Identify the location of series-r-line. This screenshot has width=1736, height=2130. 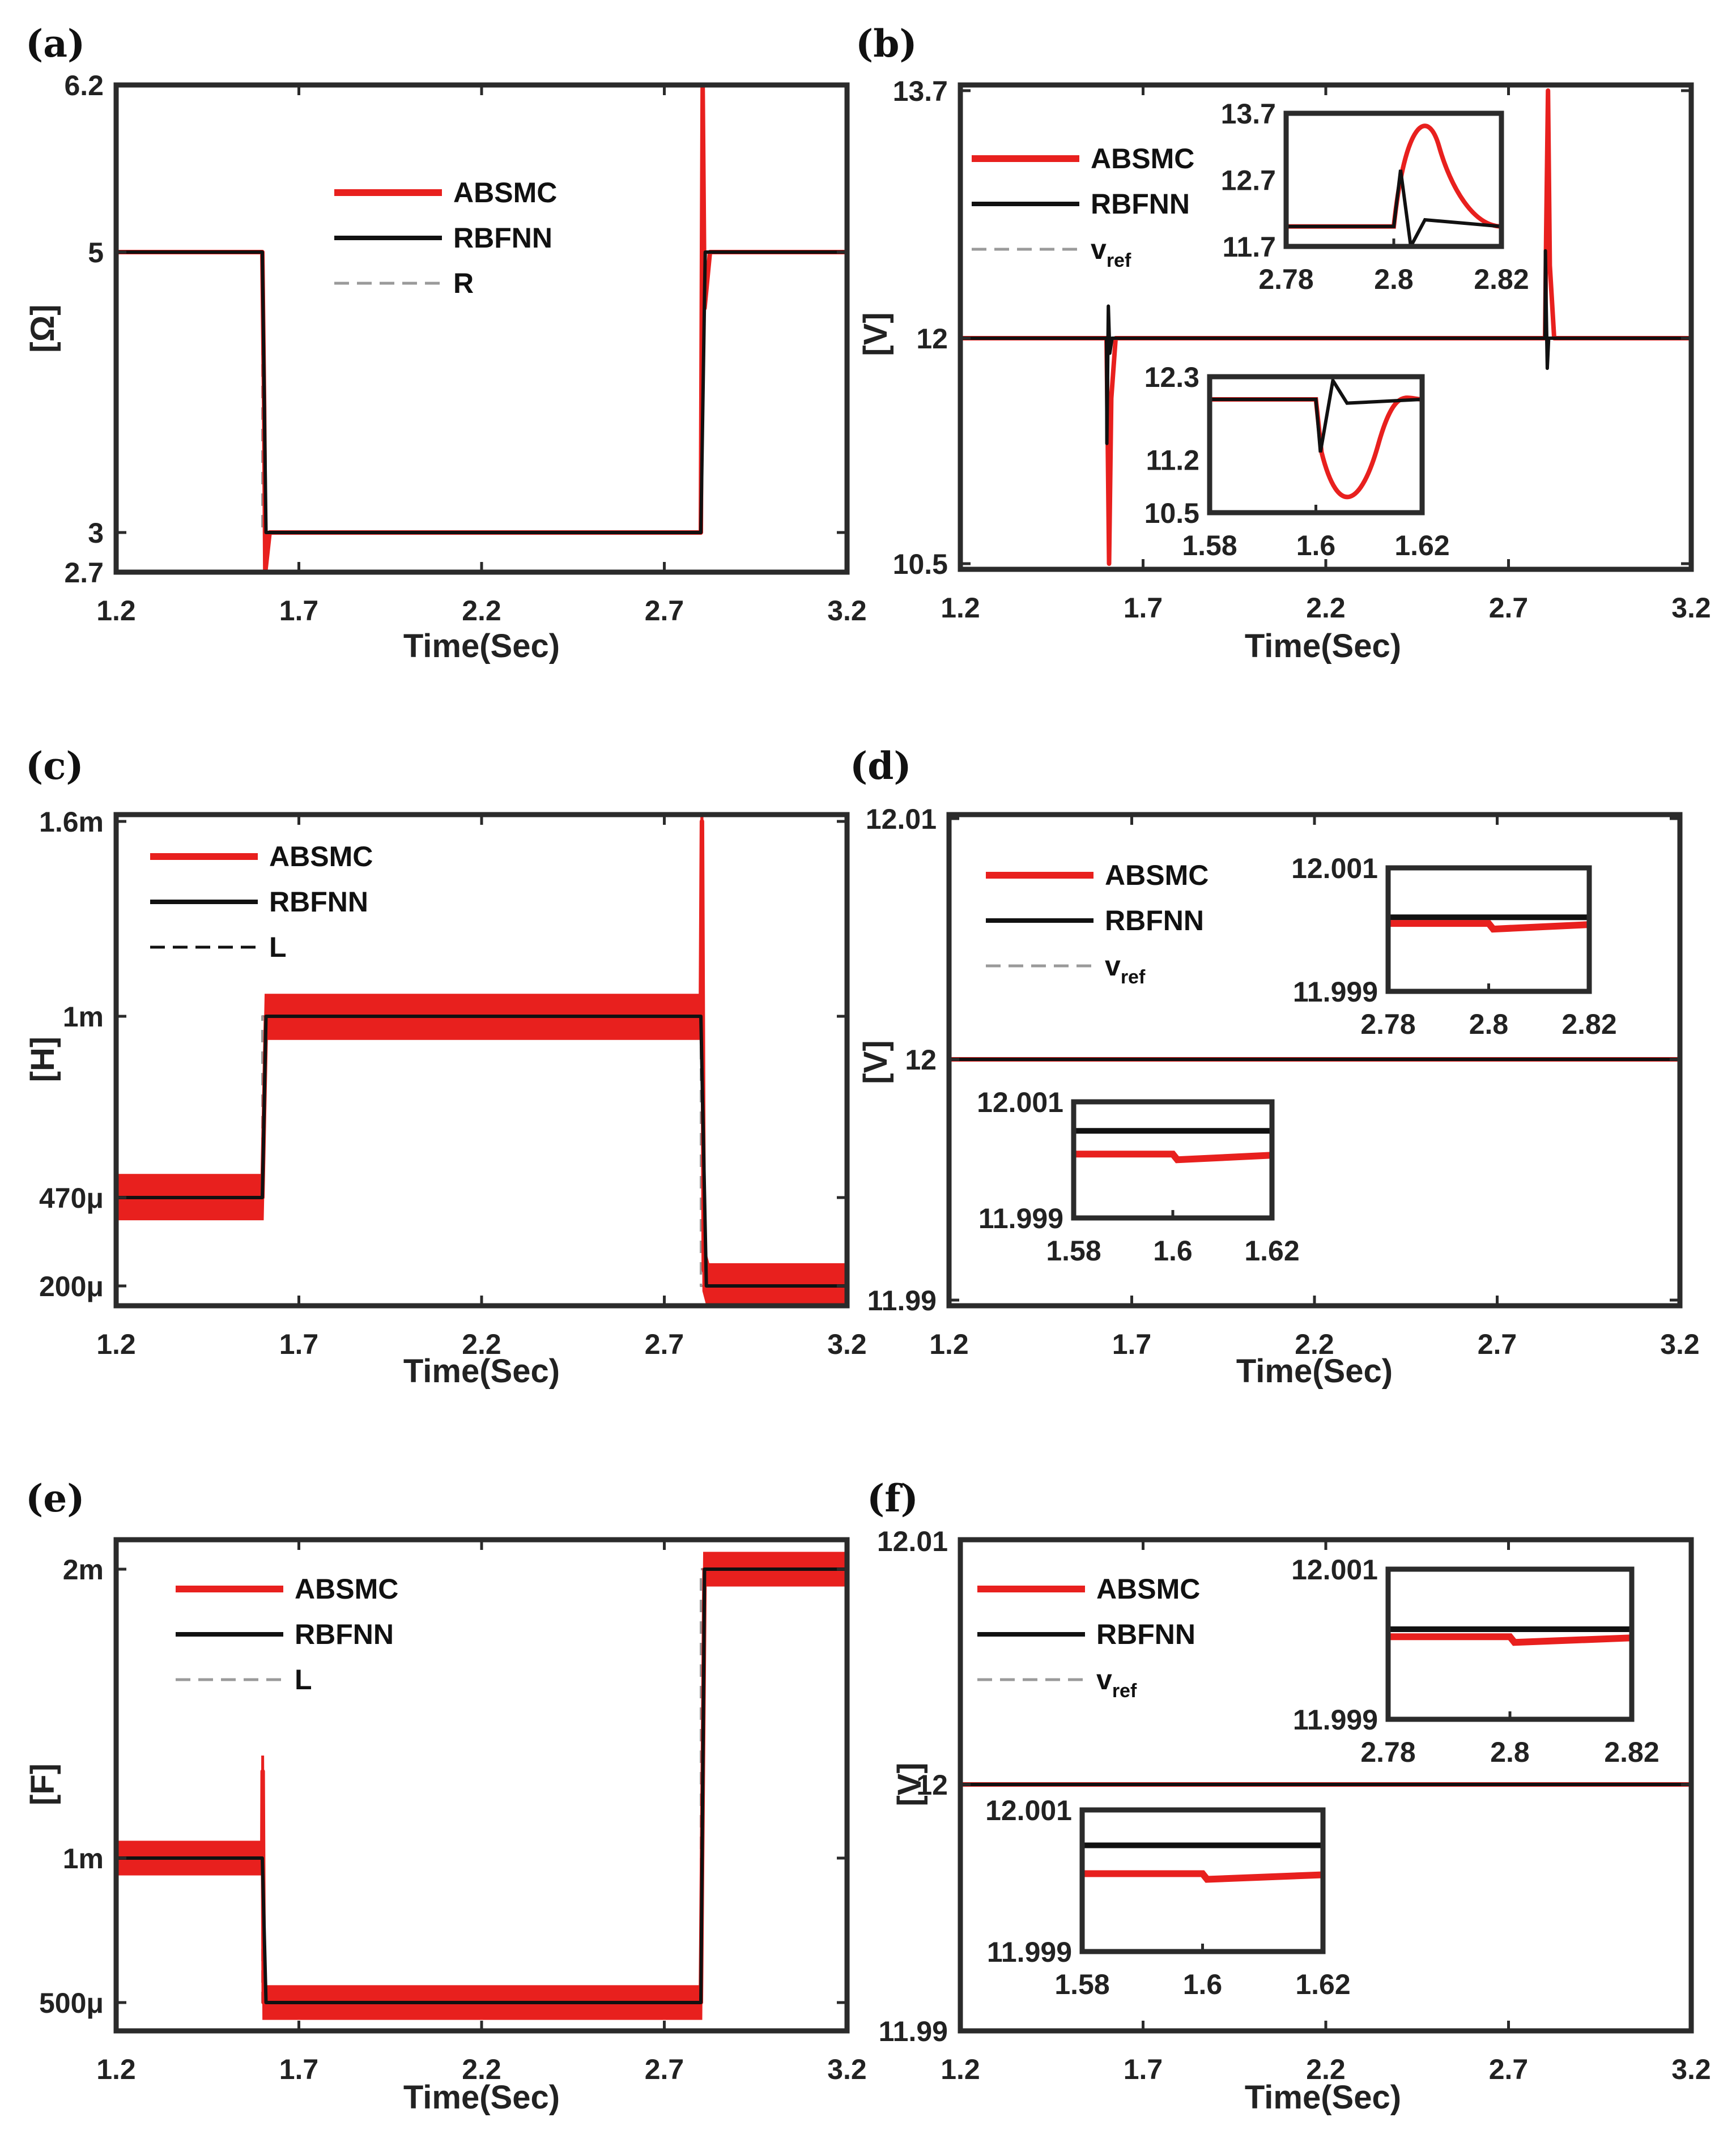
(482, 393).